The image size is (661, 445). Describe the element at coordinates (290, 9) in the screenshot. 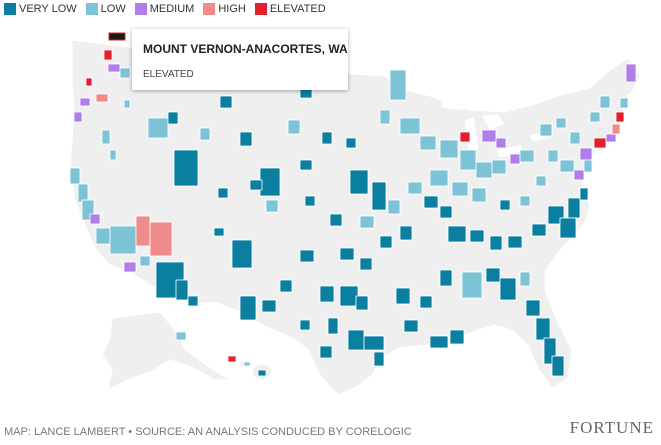

I see `legend-item-elevated: ELEVATED` at that location.